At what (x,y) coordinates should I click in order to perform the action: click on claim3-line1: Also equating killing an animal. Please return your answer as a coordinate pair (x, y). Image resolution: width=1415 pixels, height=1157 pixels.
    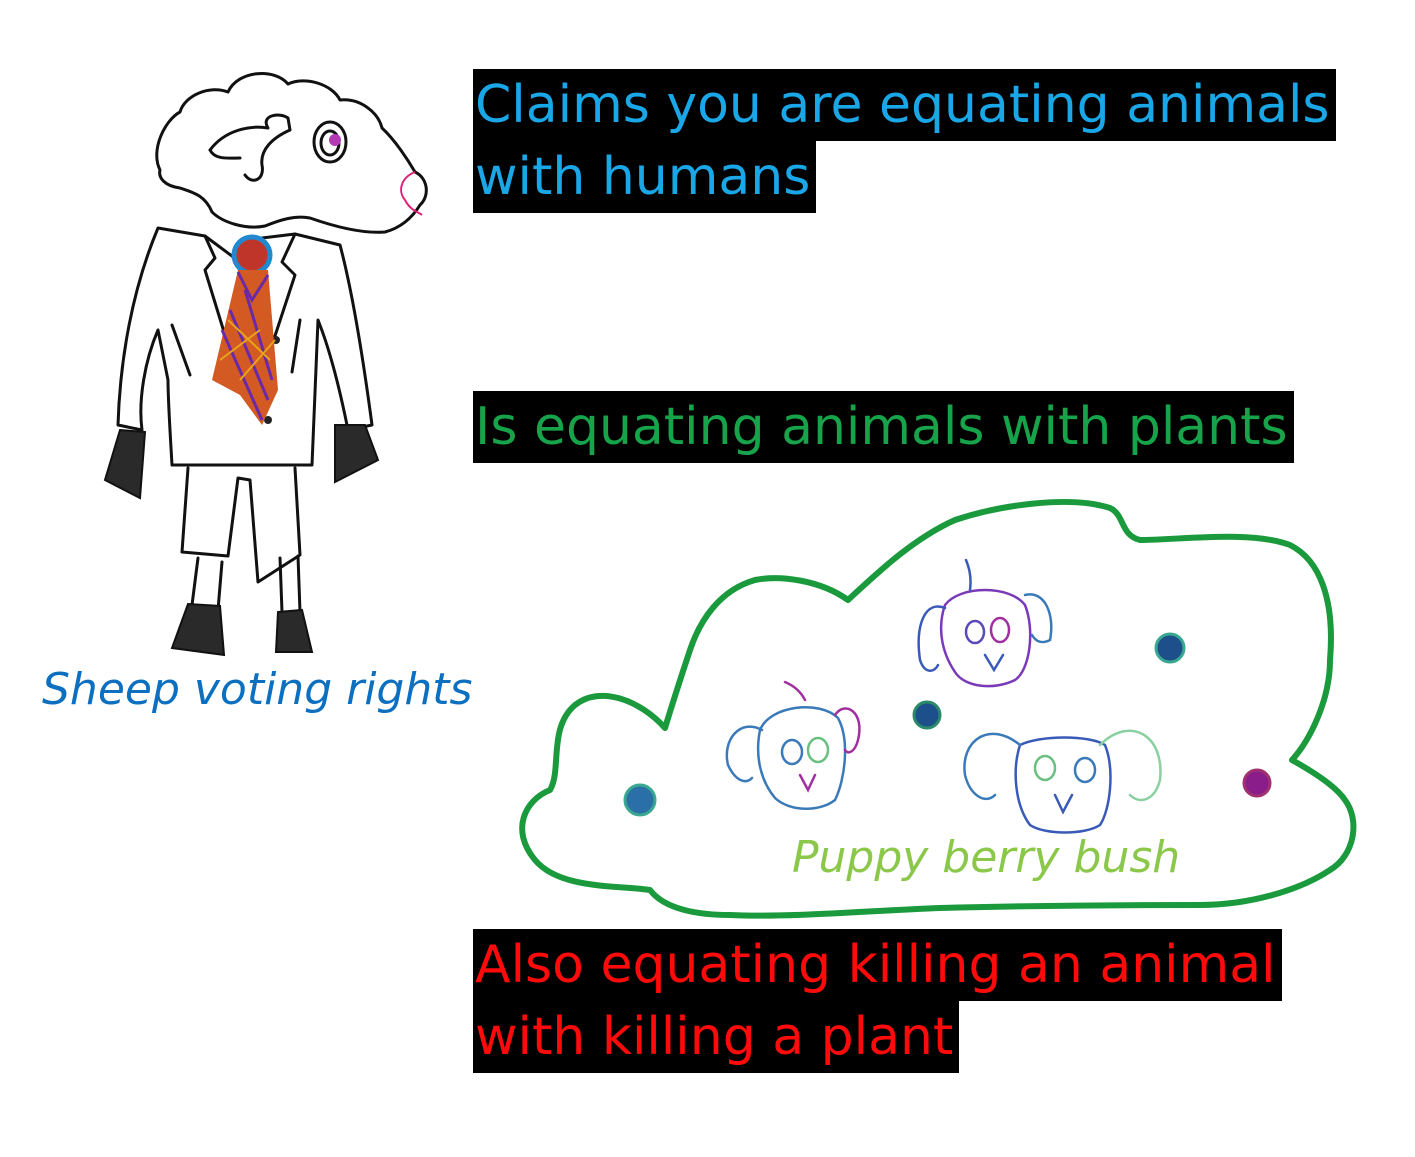
    Looking at the image, I should click on (877, 965).